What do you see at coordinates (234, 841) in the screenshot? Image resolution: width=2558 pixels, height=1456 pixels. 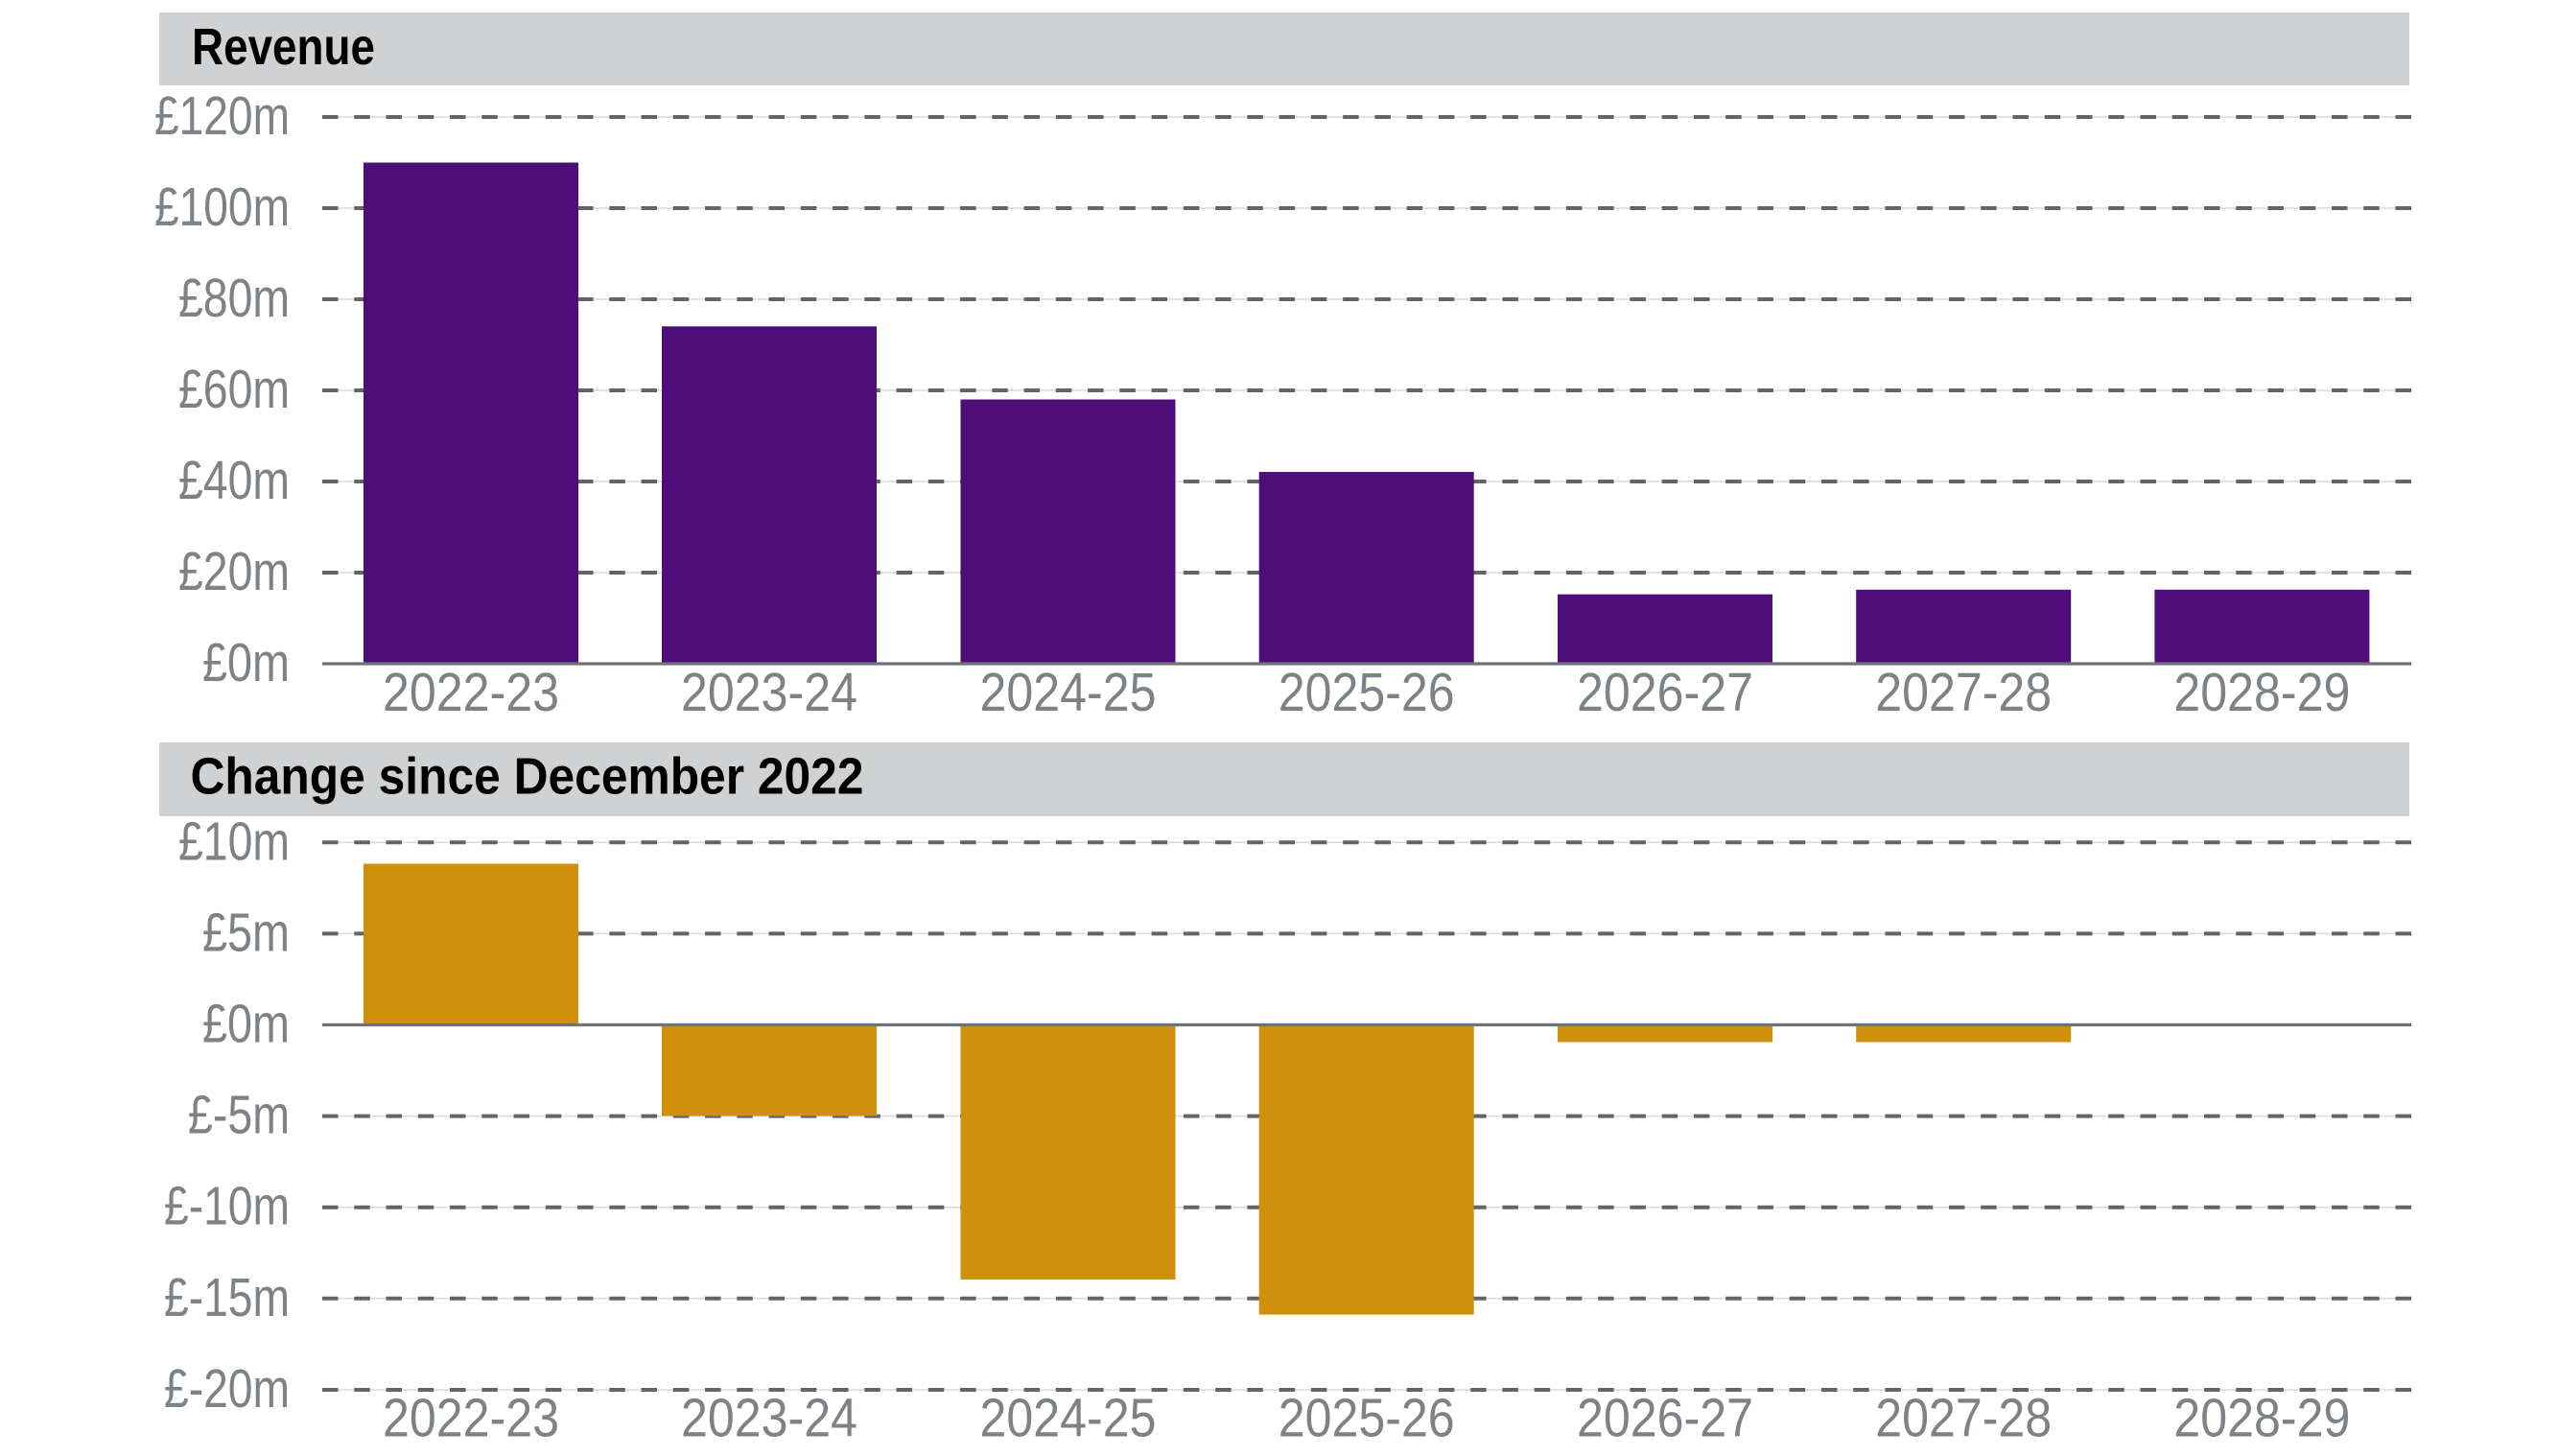 I see `svg-text: £10m` at bounding box center [234, 841].